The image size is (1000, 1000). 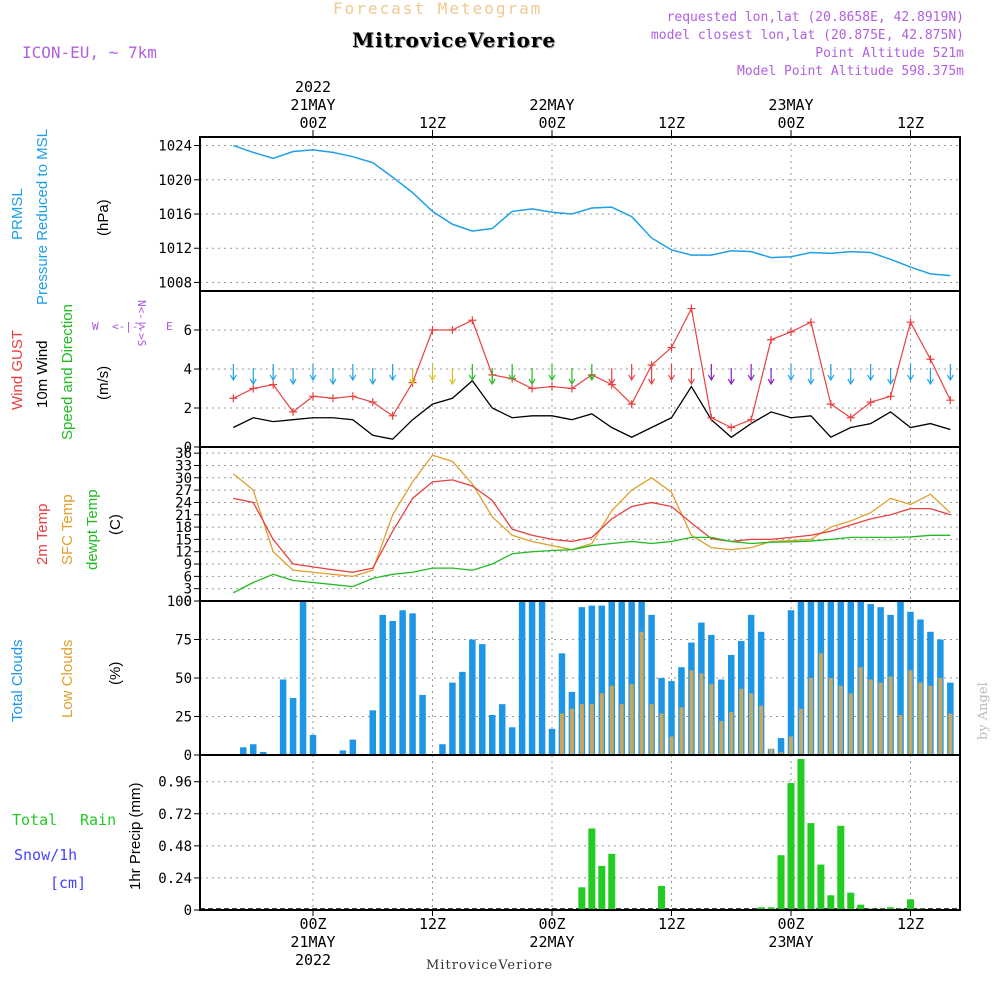 I want to click on wind-unit-label: (m/s), so click(x=103, y=383).